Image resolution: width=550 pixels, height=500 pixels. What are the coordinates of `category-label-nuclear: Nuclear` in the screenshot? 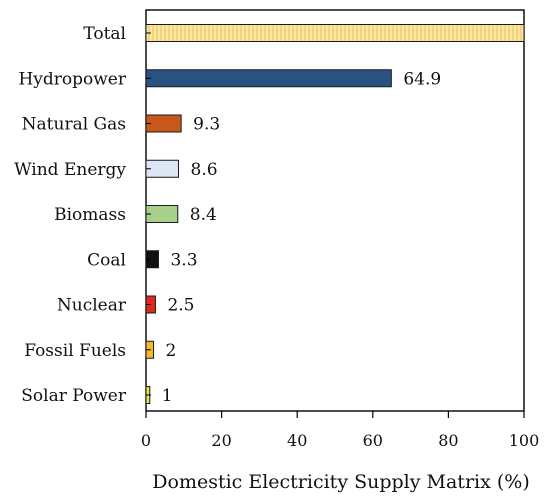 It's located at (92, 306).